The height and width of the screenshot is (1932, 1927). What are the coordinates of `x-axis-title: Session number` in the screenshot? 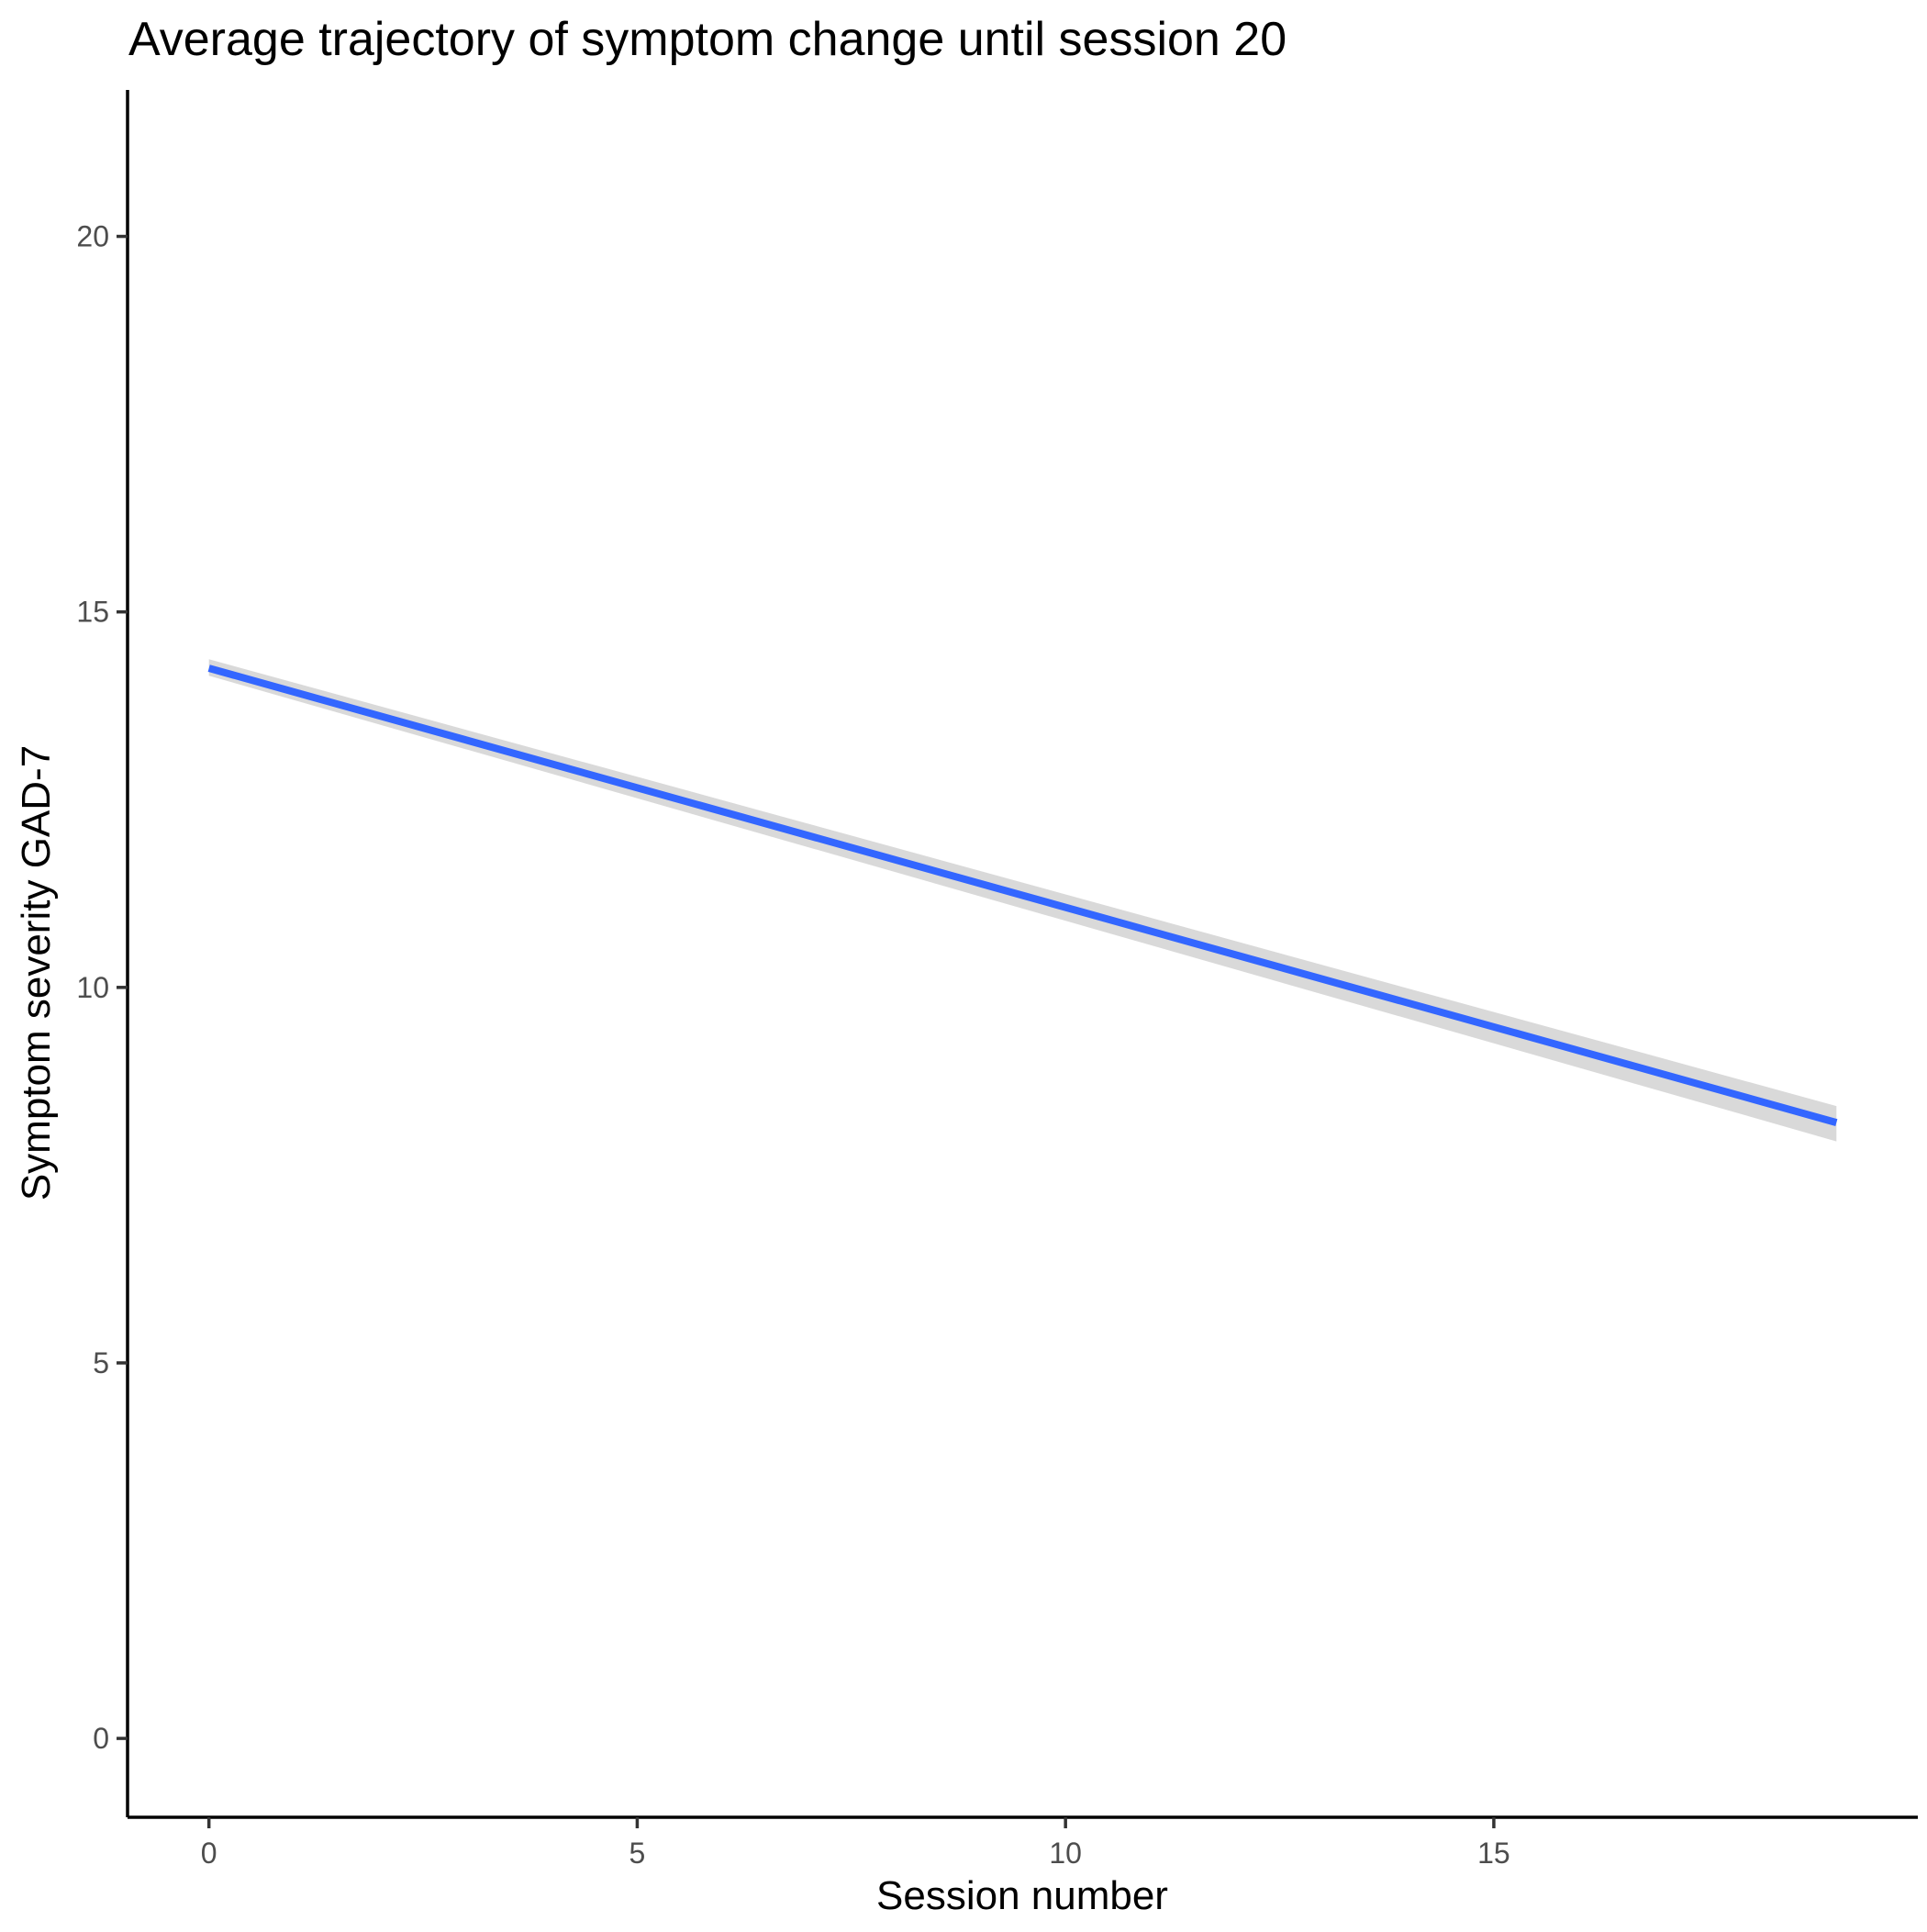 It's located at (1022, 1895).